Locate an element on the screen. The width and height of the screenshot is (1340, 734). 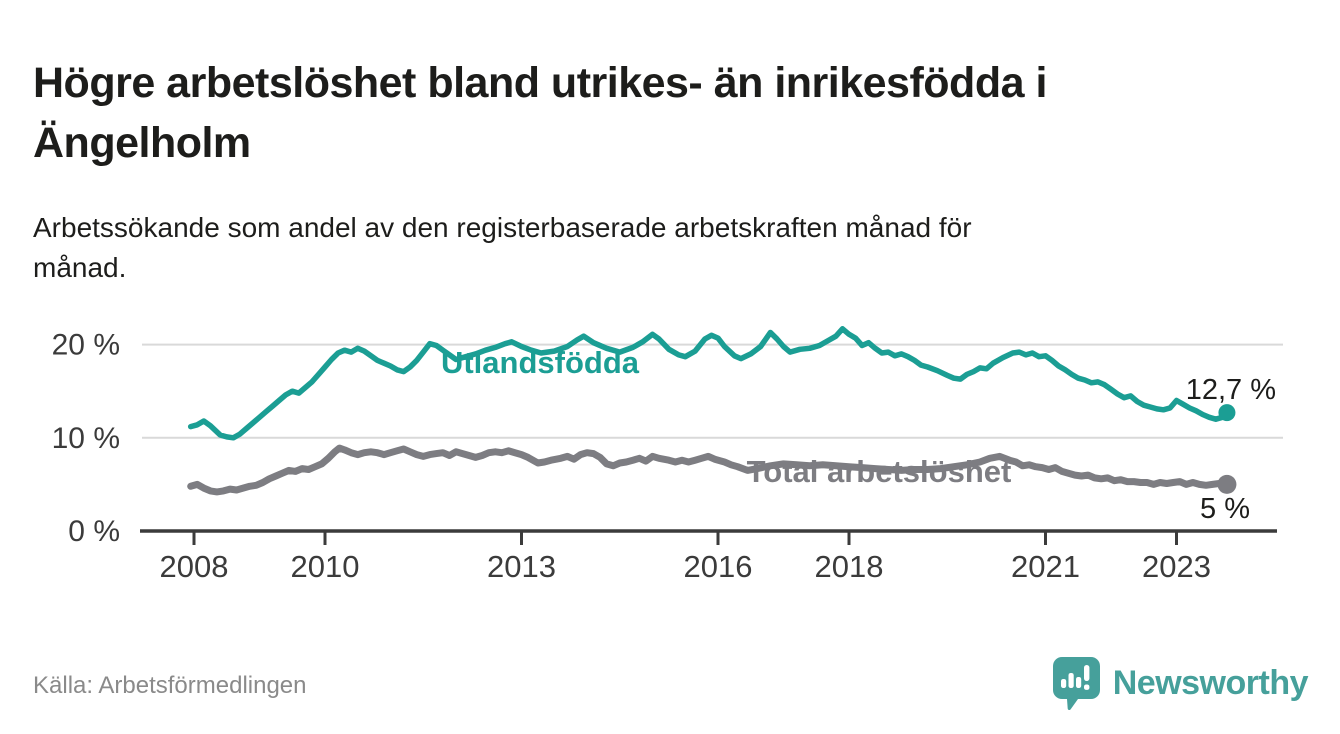
subtitle-line-2: månad. is located at coordinates (80, 267).